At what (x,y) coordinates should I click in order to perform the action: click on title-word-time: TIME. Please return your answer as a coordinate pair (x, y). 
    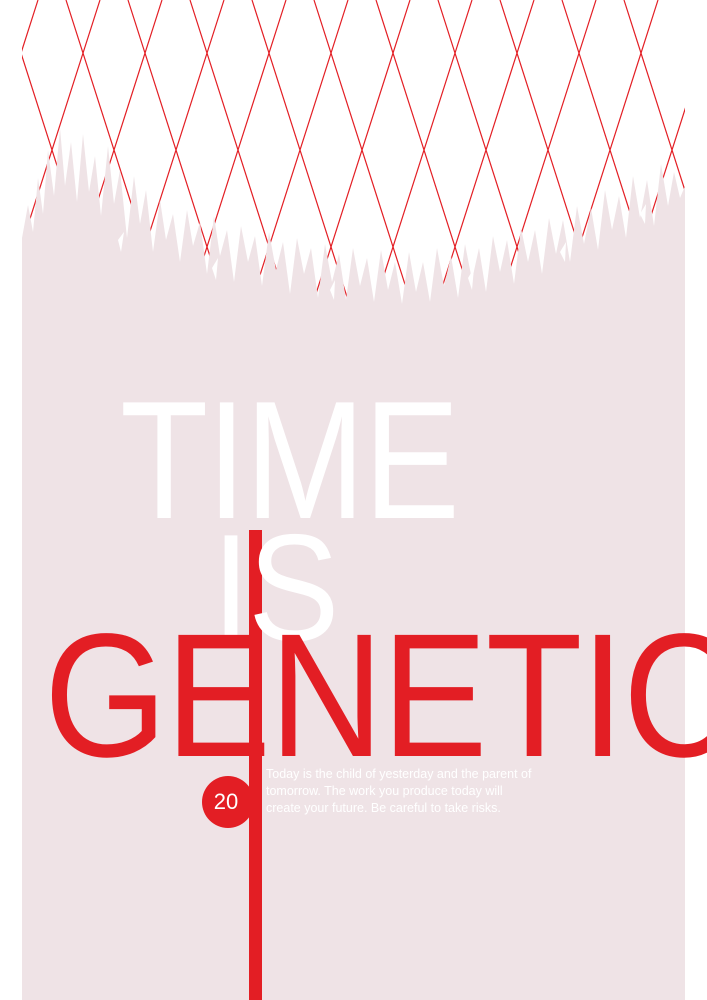
    Looking at the image, I should click on (290, 460).